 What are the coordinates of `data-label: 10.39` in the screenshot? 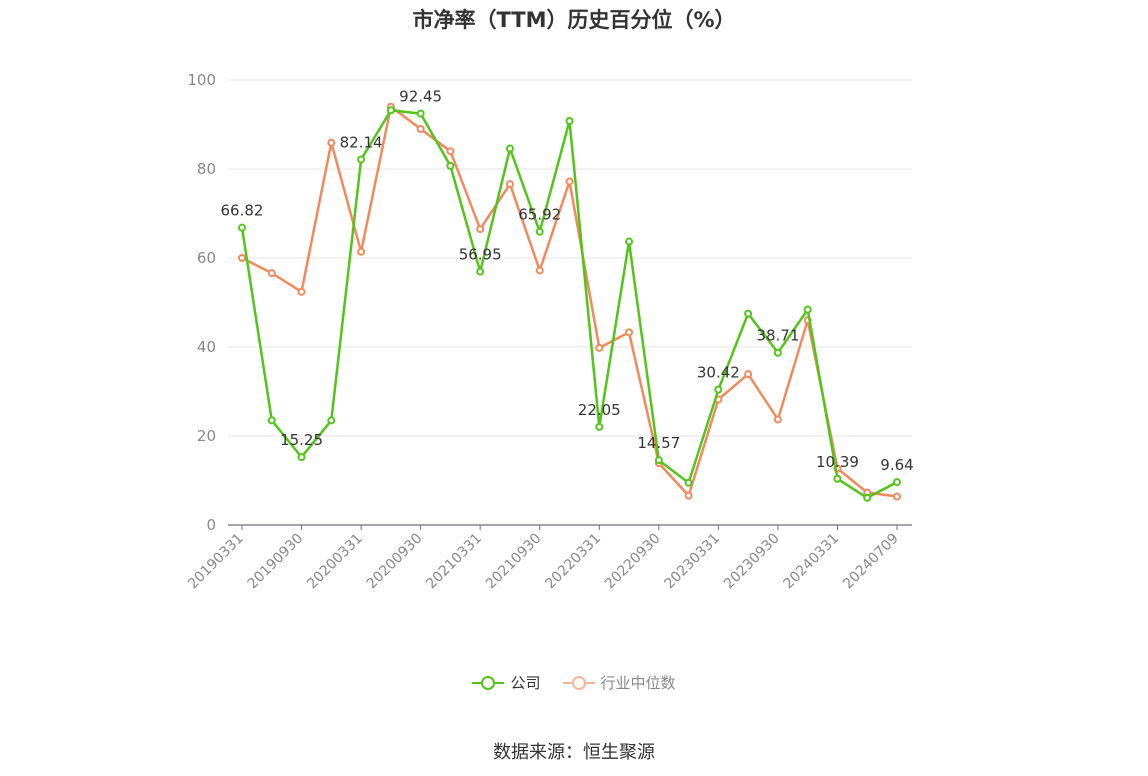 It's located at (837, 462).